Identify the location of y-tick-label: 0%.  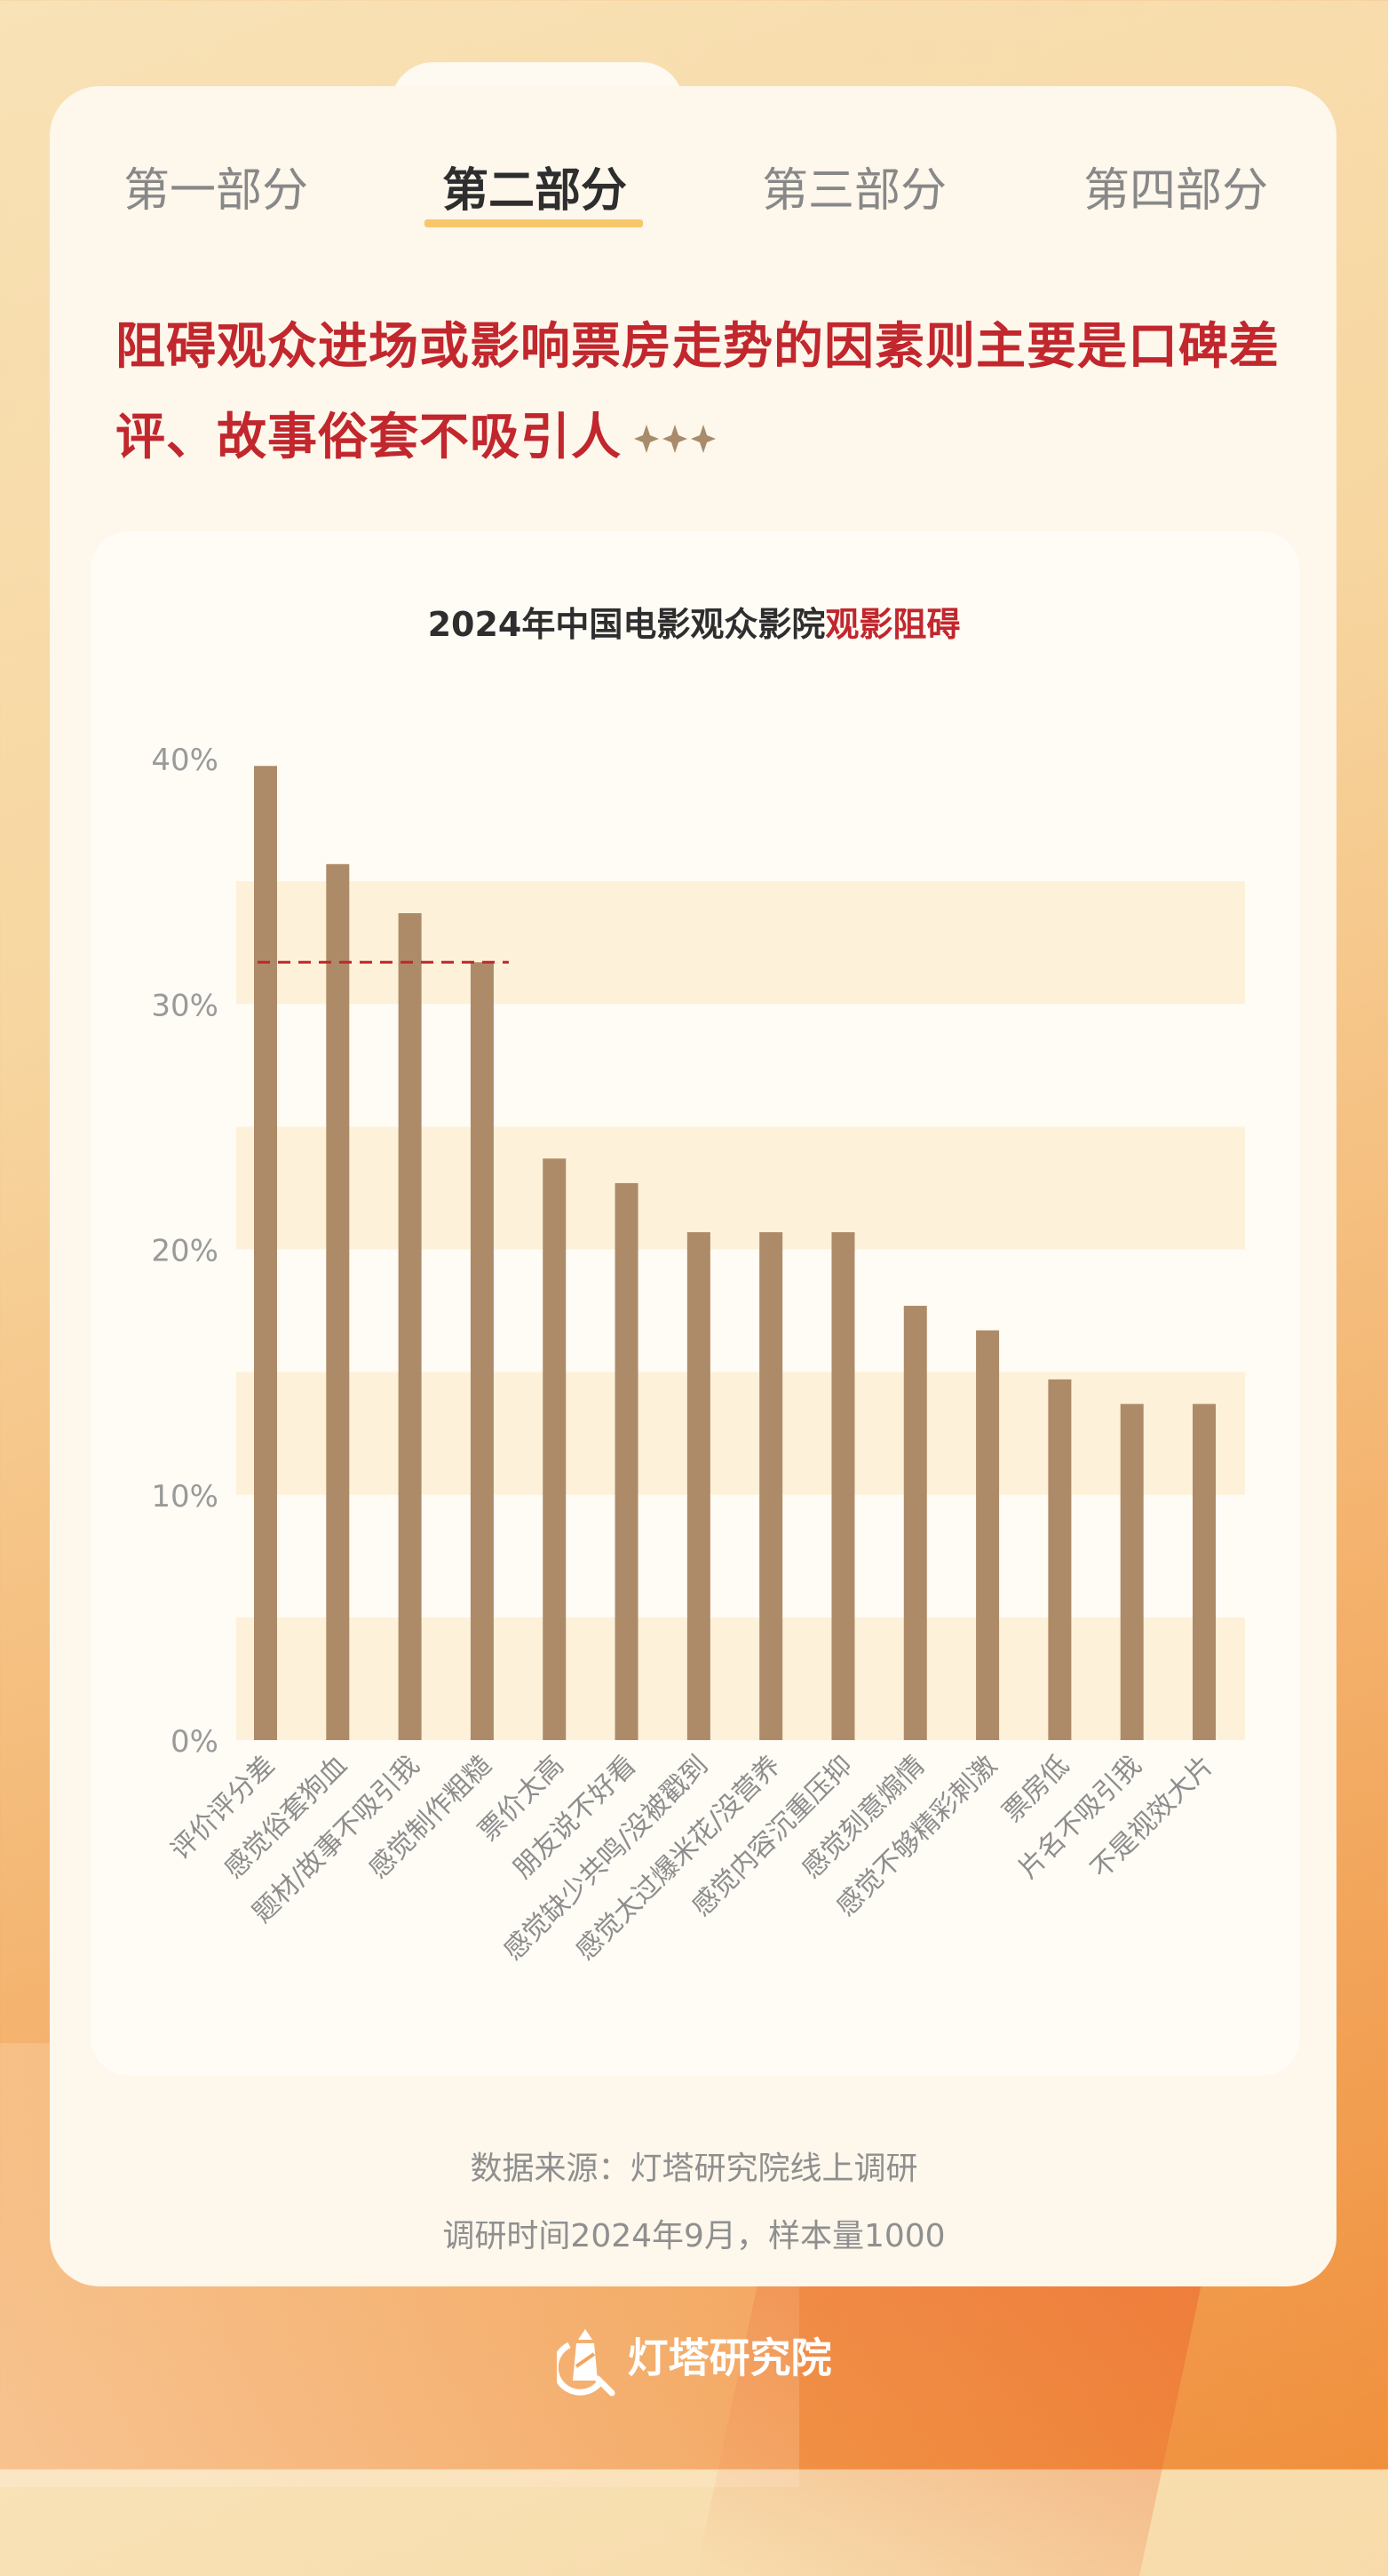
(194, 1742).